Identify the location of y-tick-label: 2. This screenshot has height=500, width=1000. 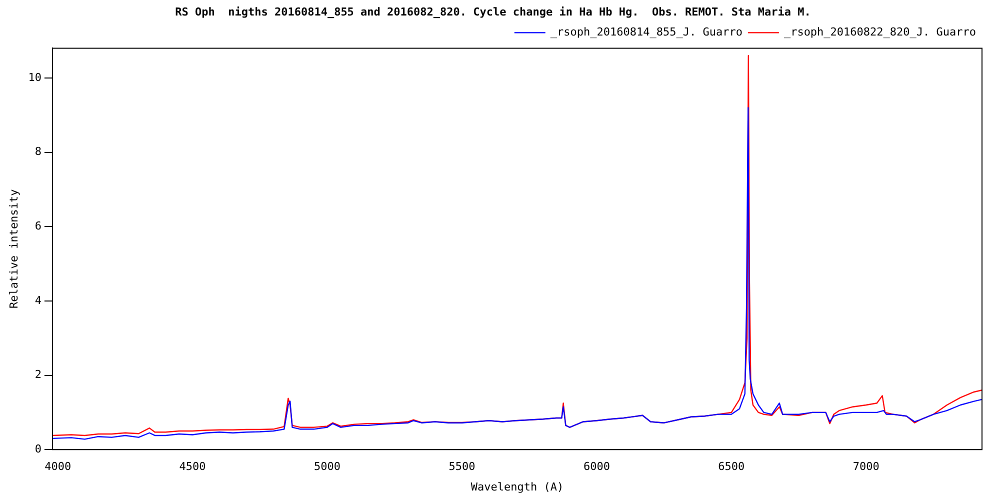
(38, 375).